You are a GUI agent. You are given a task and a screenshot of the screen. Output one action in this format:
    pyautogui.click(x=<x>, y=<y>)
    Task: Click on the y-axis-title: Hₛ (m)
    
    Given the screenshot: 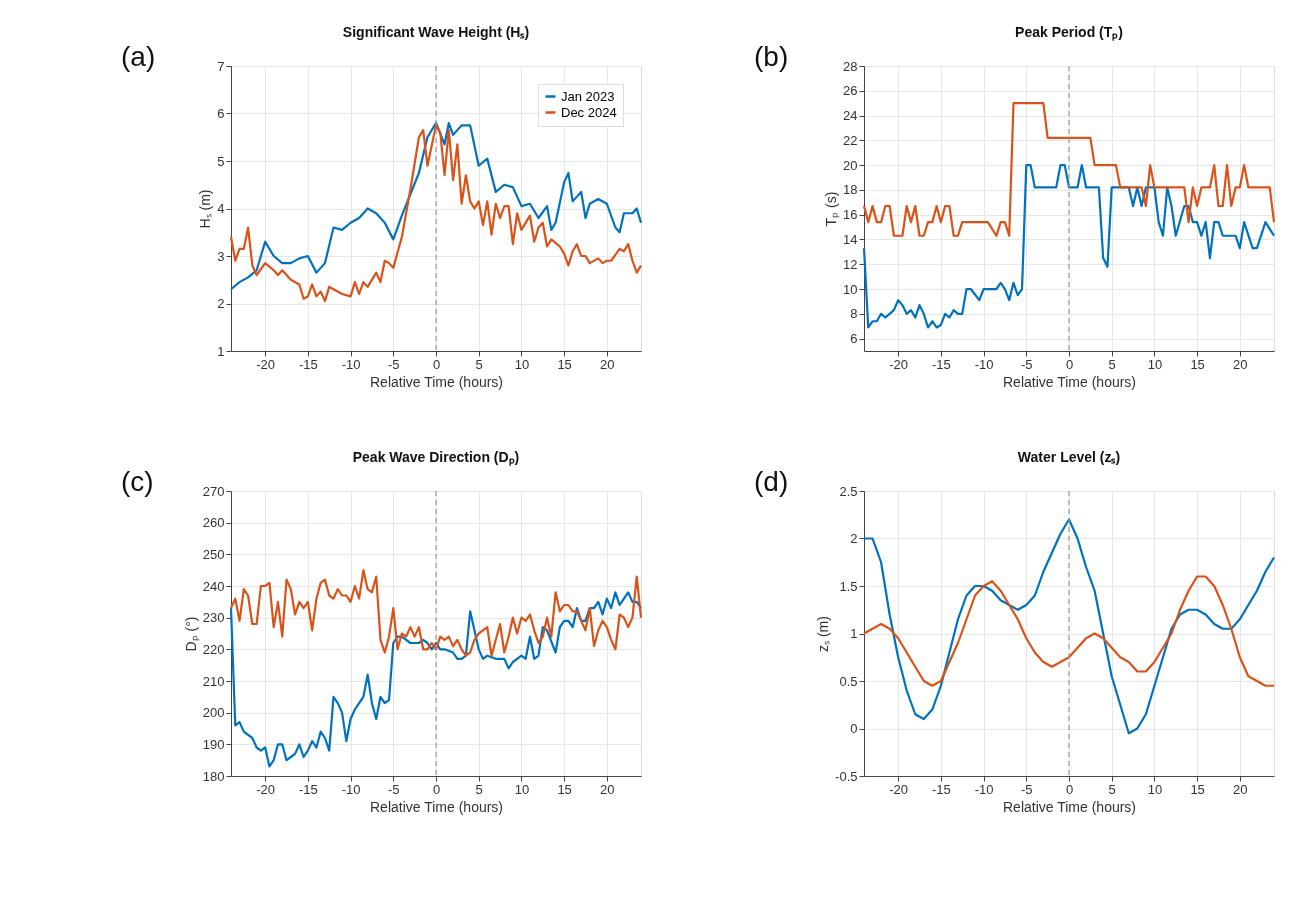 What is the action you would take?
    pyautogui.click(x=205, y=209)
    